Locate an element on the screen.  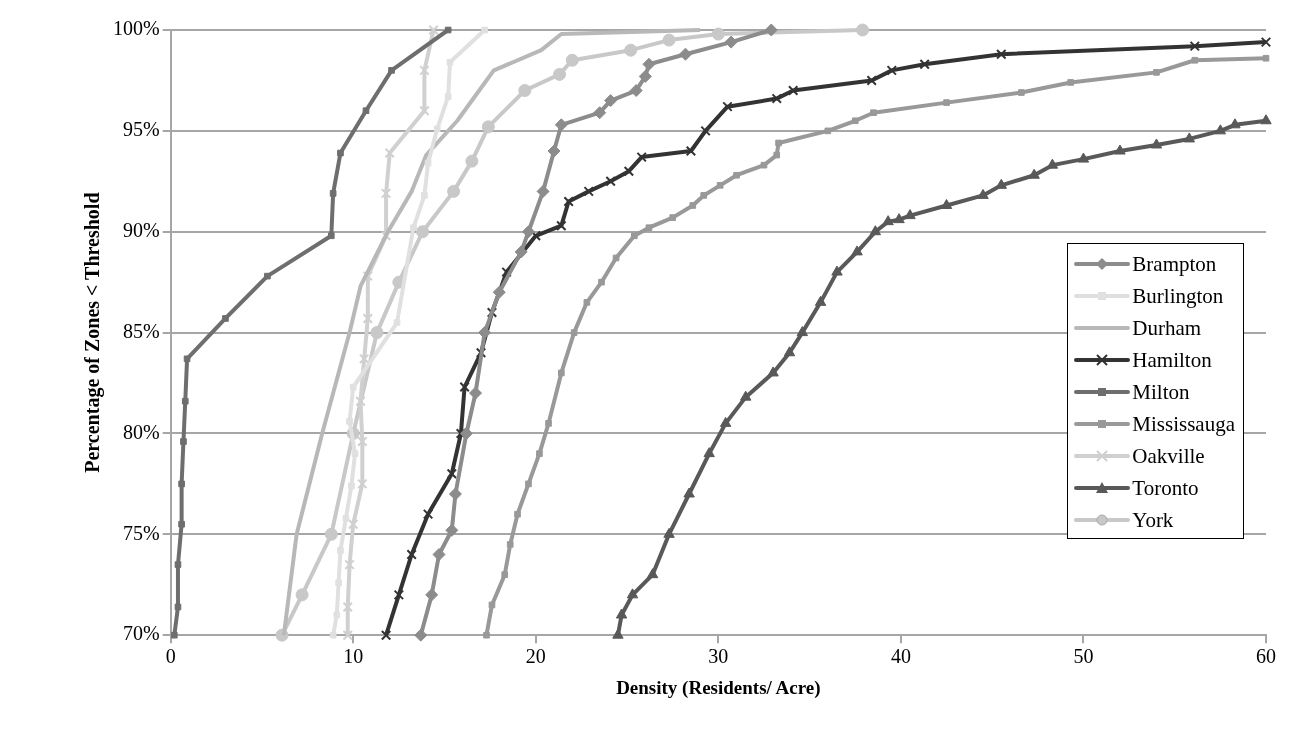
legend-label: Mississauga is located at coordinates (1183, 424).